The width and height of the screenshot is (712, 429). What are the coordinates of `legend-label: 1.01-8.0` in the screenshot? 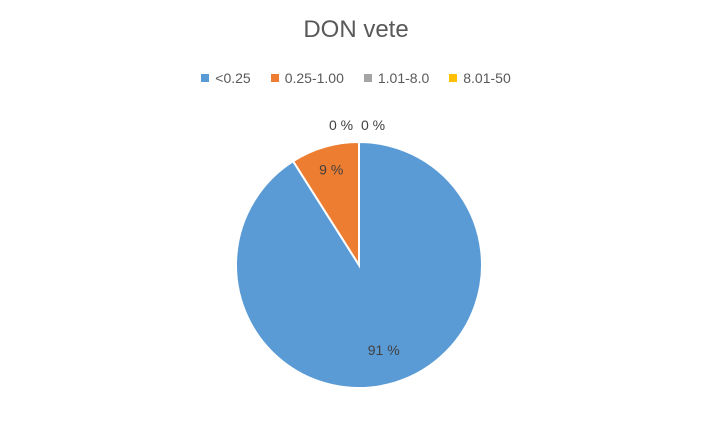 It's located at (403, 78).